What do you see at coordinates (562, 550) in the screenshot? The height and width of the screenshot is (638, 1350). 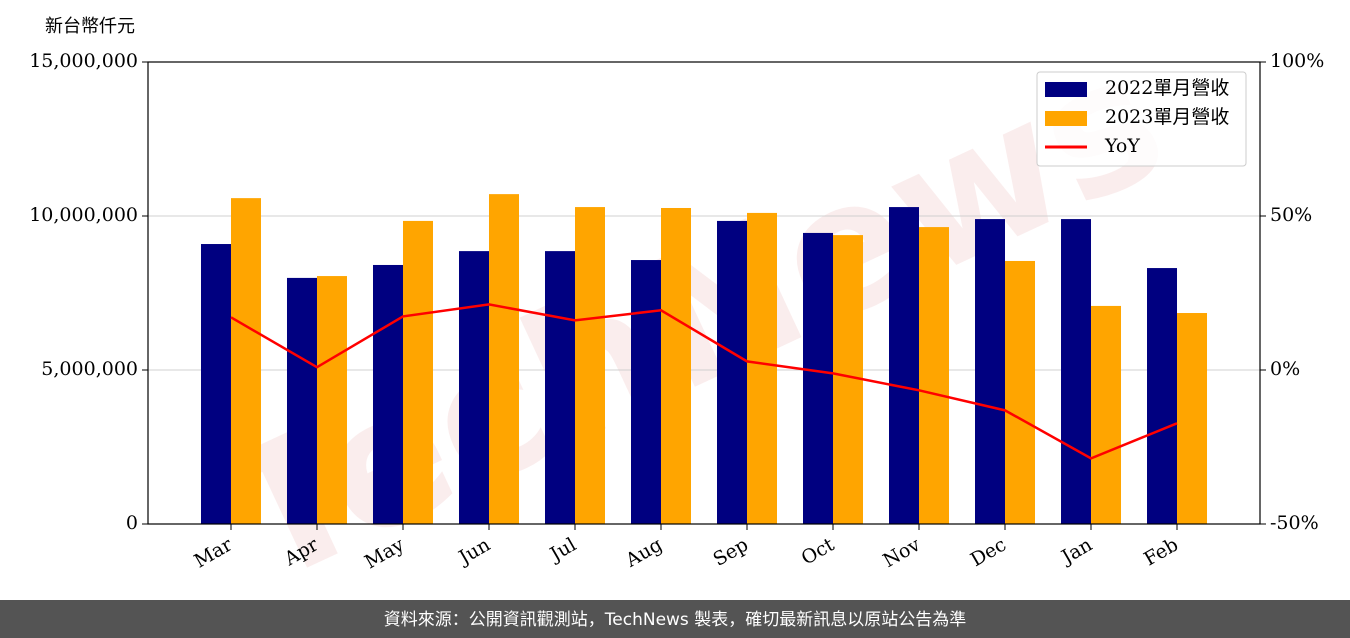 I see `x-tick-label: Jul` at bounding box center [562, 550].